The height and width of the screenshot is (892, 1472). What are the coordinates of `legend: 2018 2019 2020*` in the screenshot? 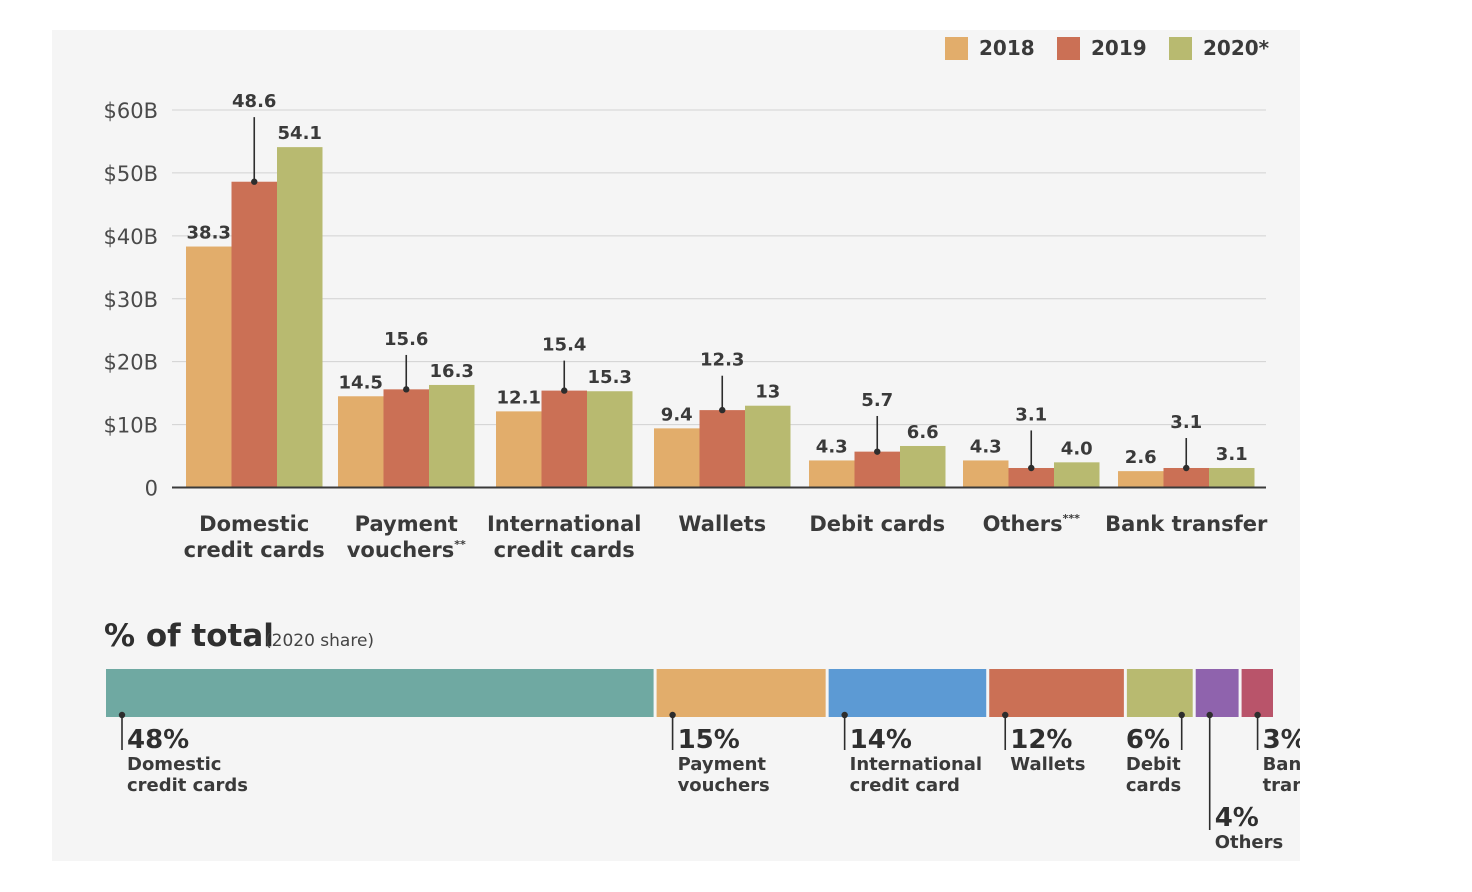 It's located at (1107, 48).